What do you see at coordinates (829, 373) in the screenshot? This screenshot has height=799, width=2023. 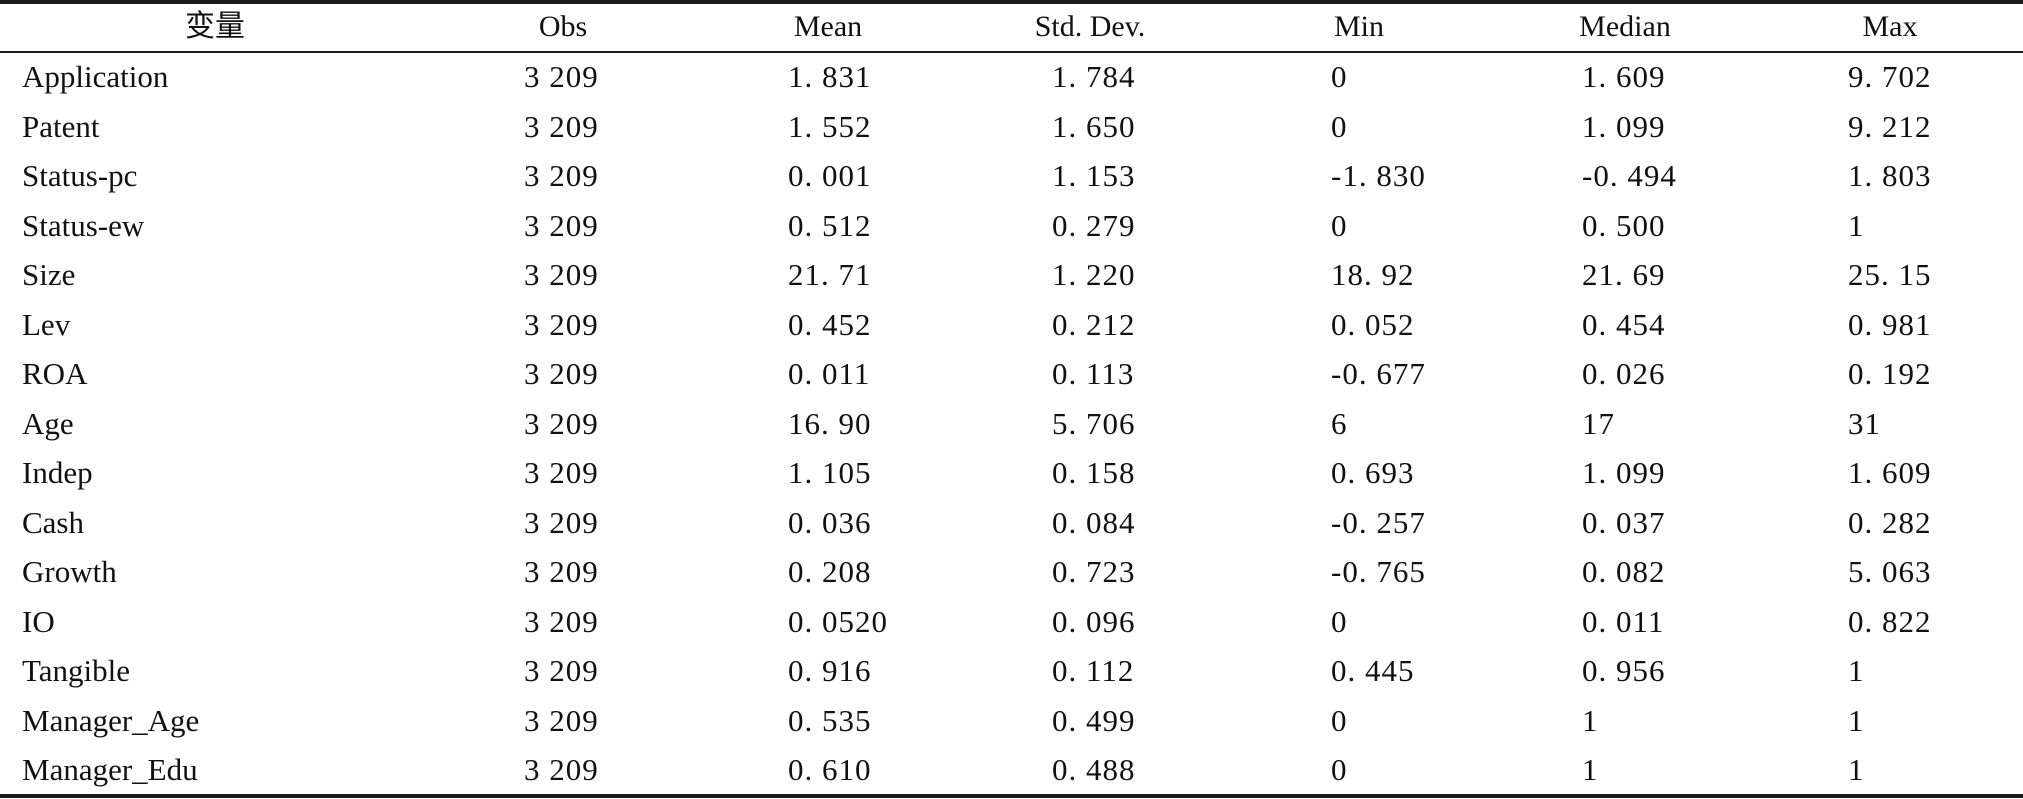 I see `cell-mean: 0. 011` at bounding box center [829, 373].